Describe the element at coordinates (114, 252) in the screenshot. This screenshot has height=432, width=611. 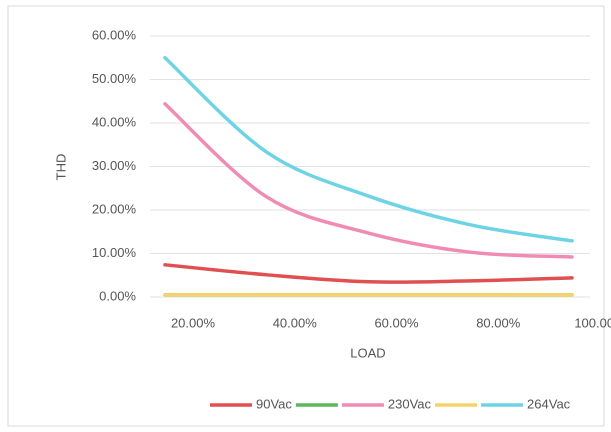
I see `y-tick-label: 10.00%` at that location.